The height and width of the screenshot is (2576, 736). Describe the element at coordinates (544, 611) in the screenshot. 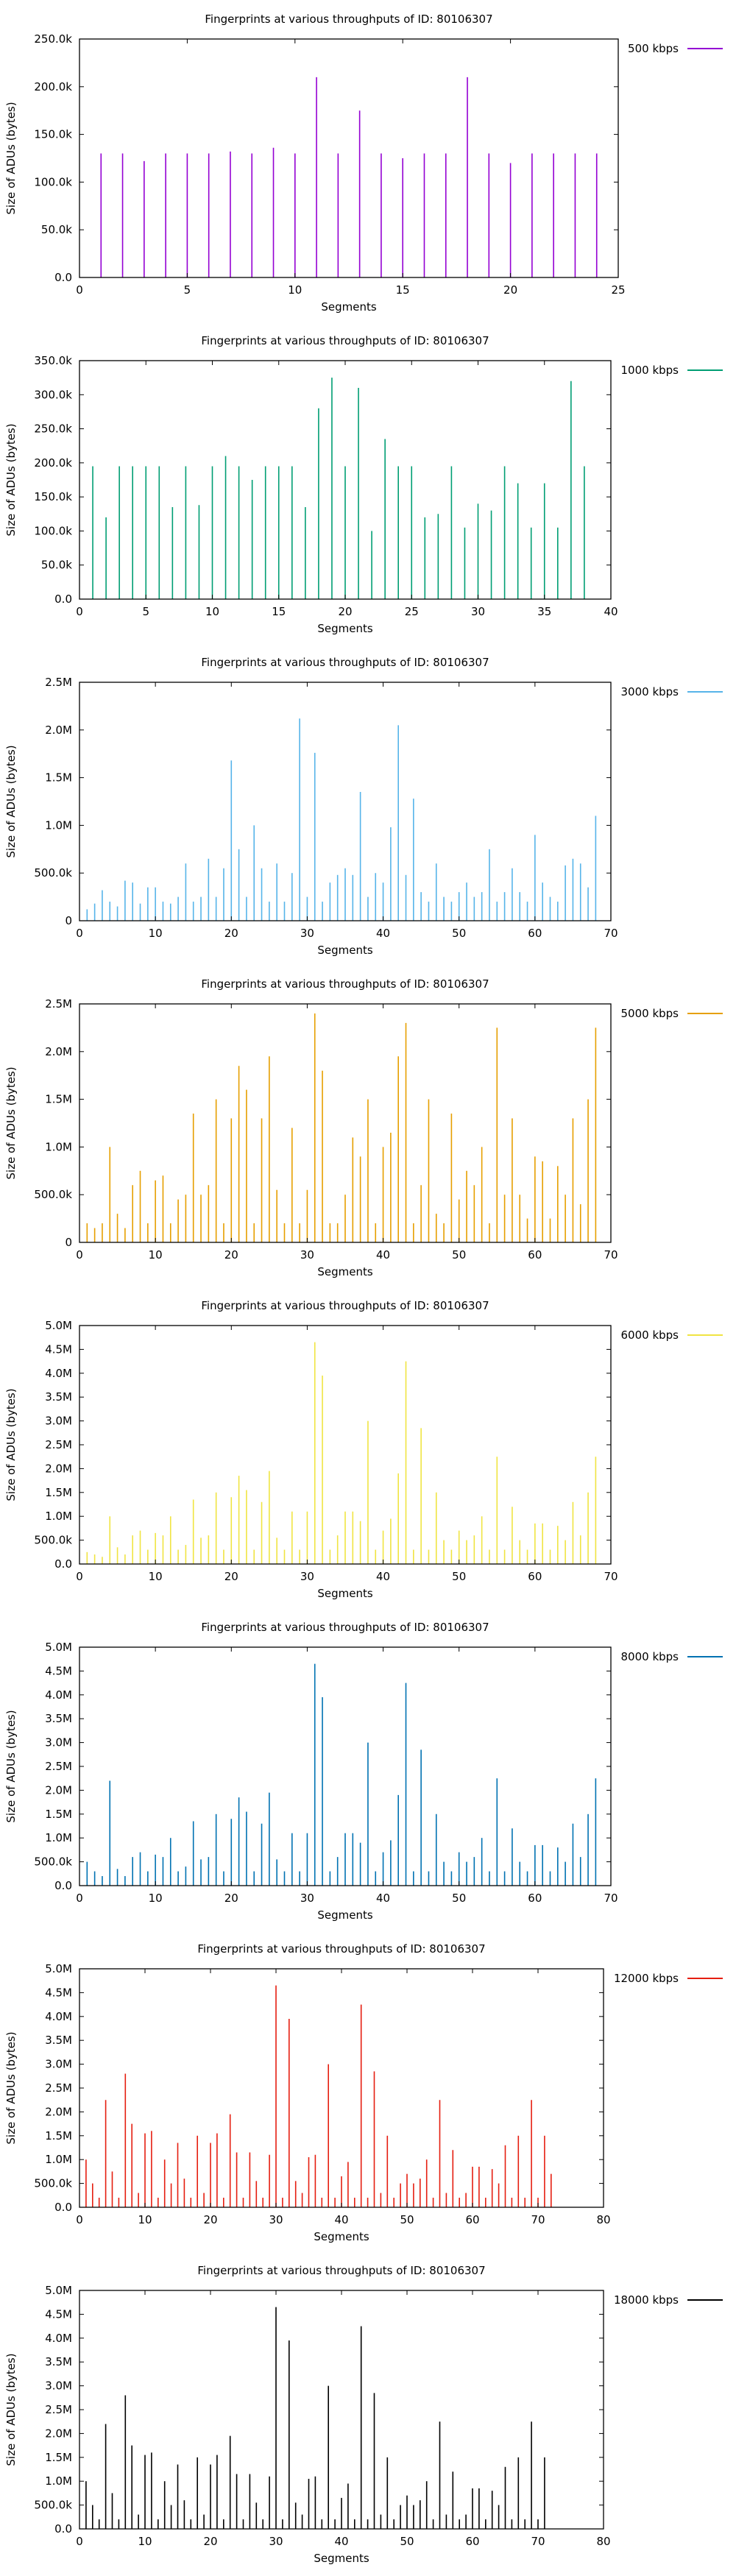

I see `x-tick-label: 35` at that location.